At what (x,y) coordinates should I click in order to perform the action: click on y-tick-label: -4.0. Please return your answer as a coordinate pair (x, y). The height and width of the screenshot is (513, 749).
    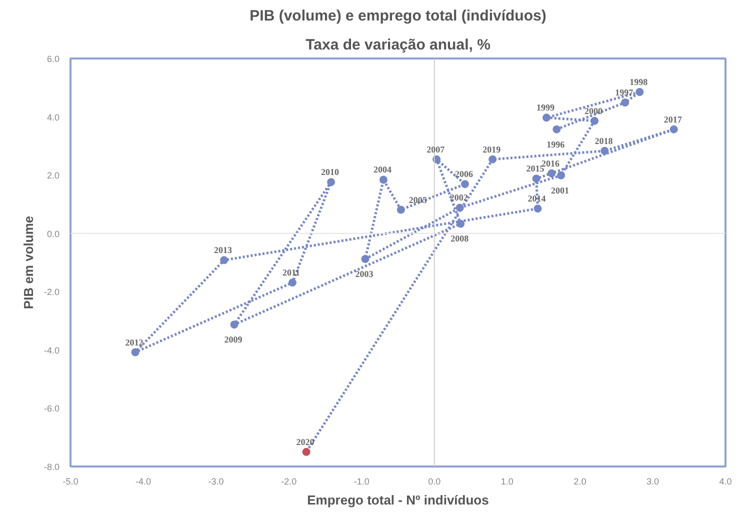
    Looking at the image, I should click on (52, 350).